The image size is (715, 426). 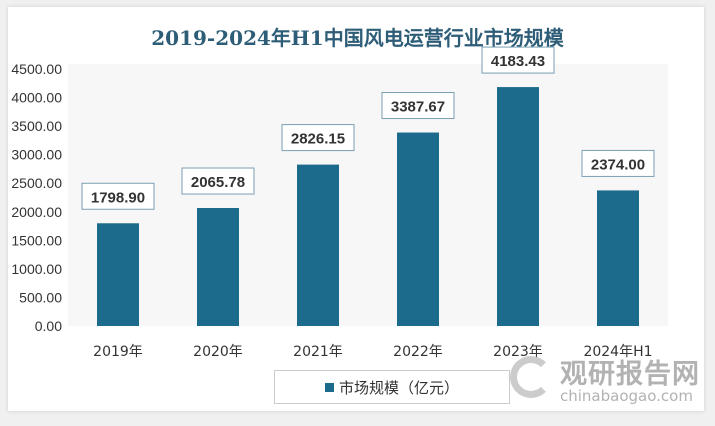 I want to click on data-label: 4183.43, so click(x=518, y=61).